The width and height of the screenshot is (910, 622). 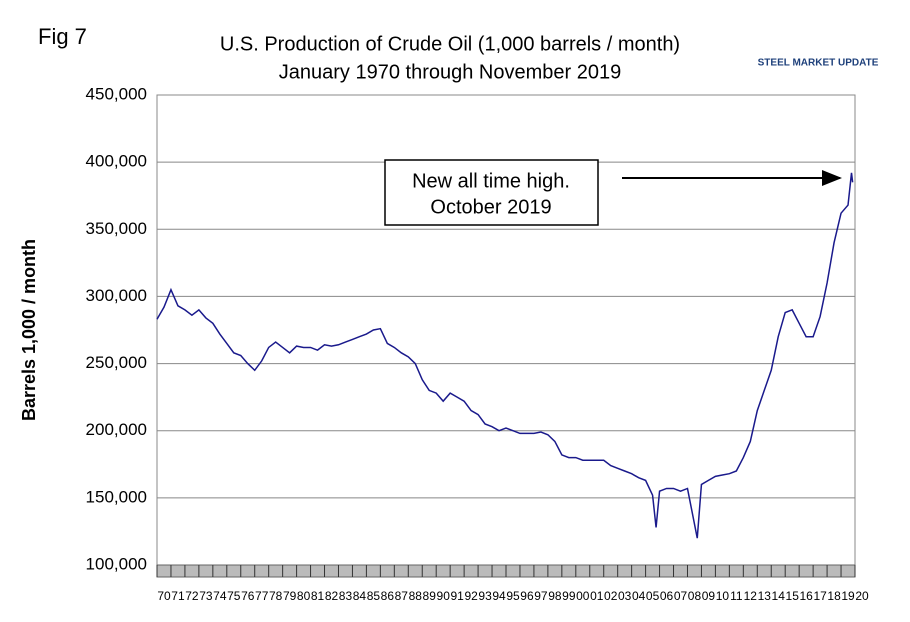 What do you see at coordinates (402, 596) in the screenshot?
I see `x-tick-label: 87` at bounding box center [402, 596].